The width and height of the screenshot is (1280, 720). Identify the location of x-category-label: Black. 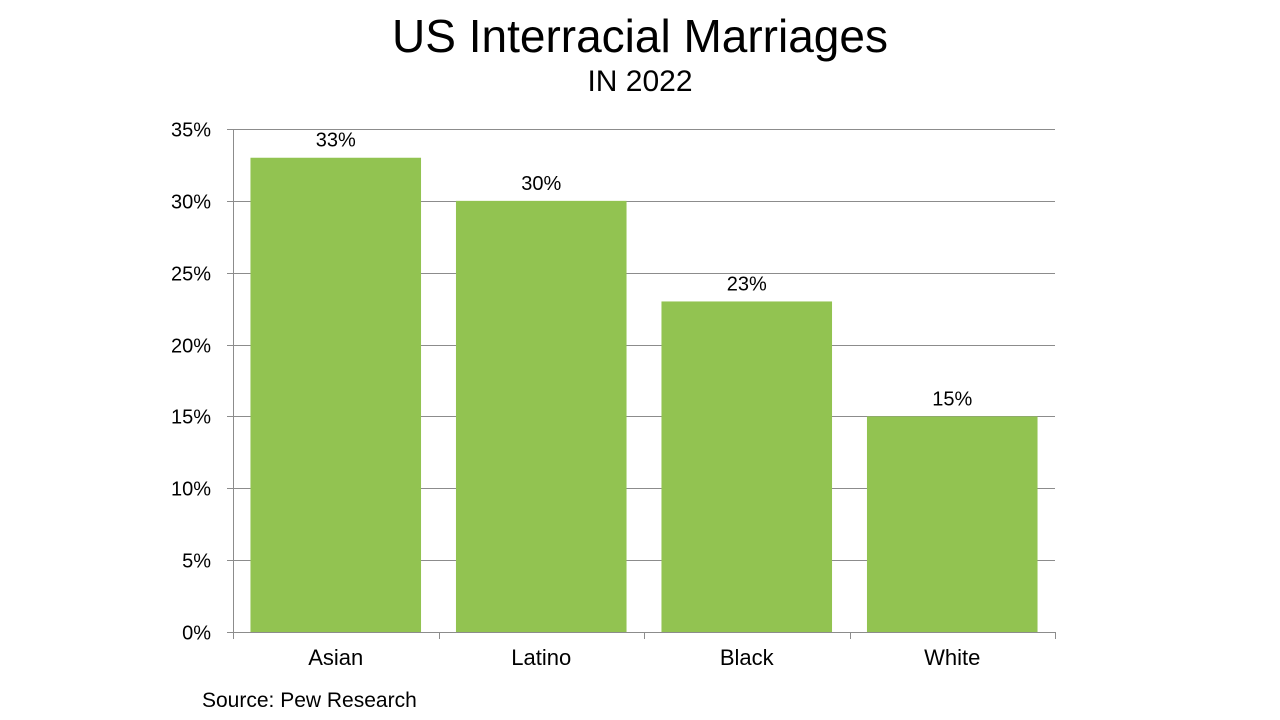
(747, 657).